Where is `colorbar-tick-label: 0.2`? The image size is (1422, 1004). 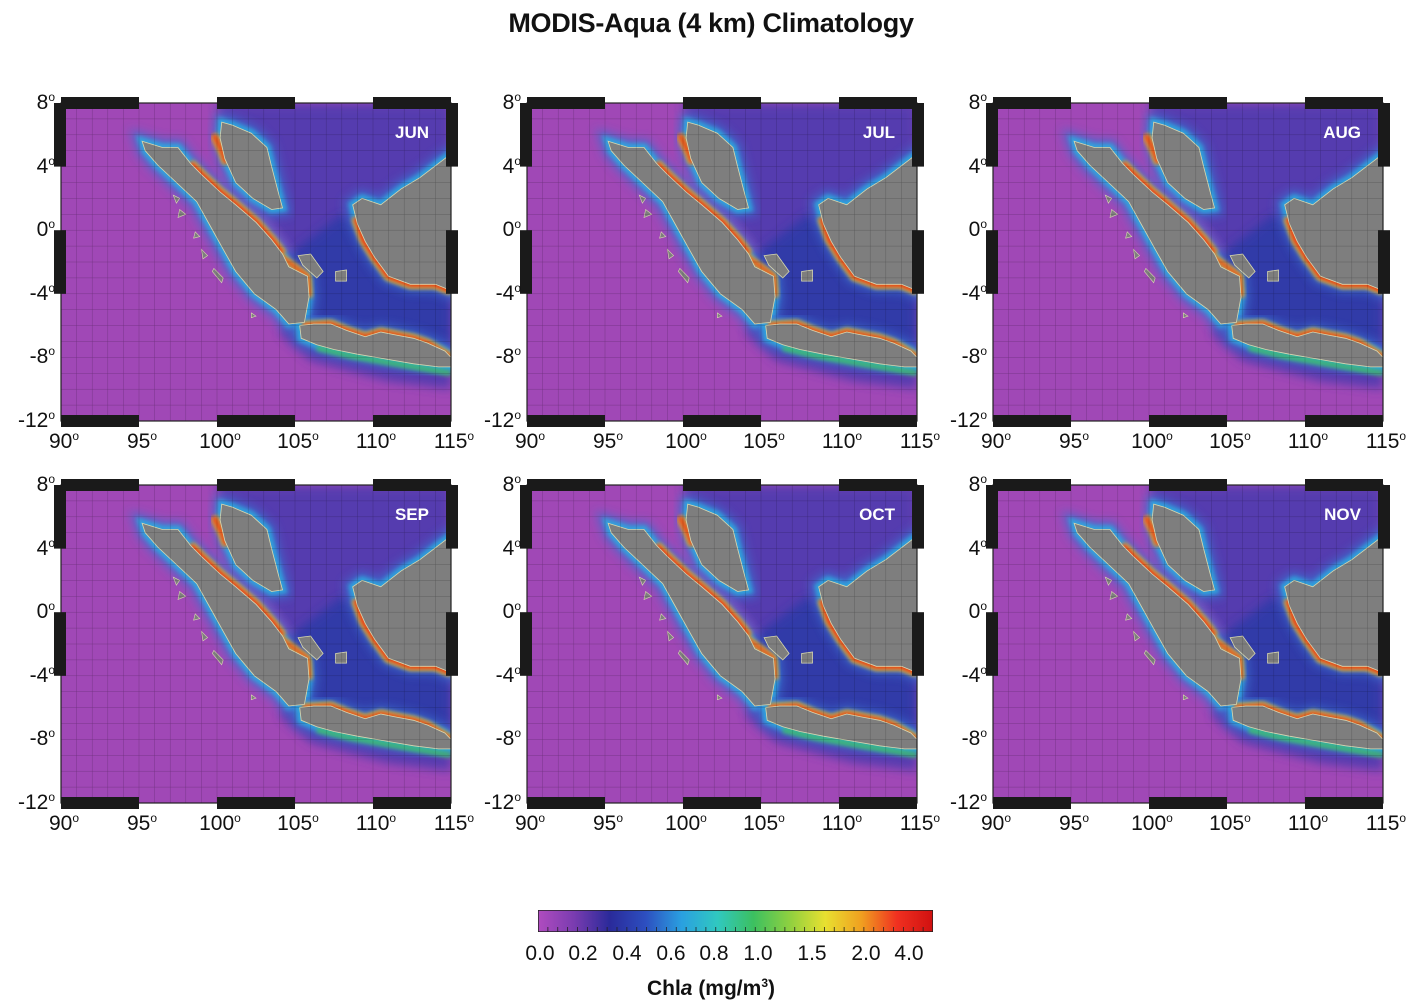 colorbar-tick-label: 0.2 is located at coordinates (583, 953).